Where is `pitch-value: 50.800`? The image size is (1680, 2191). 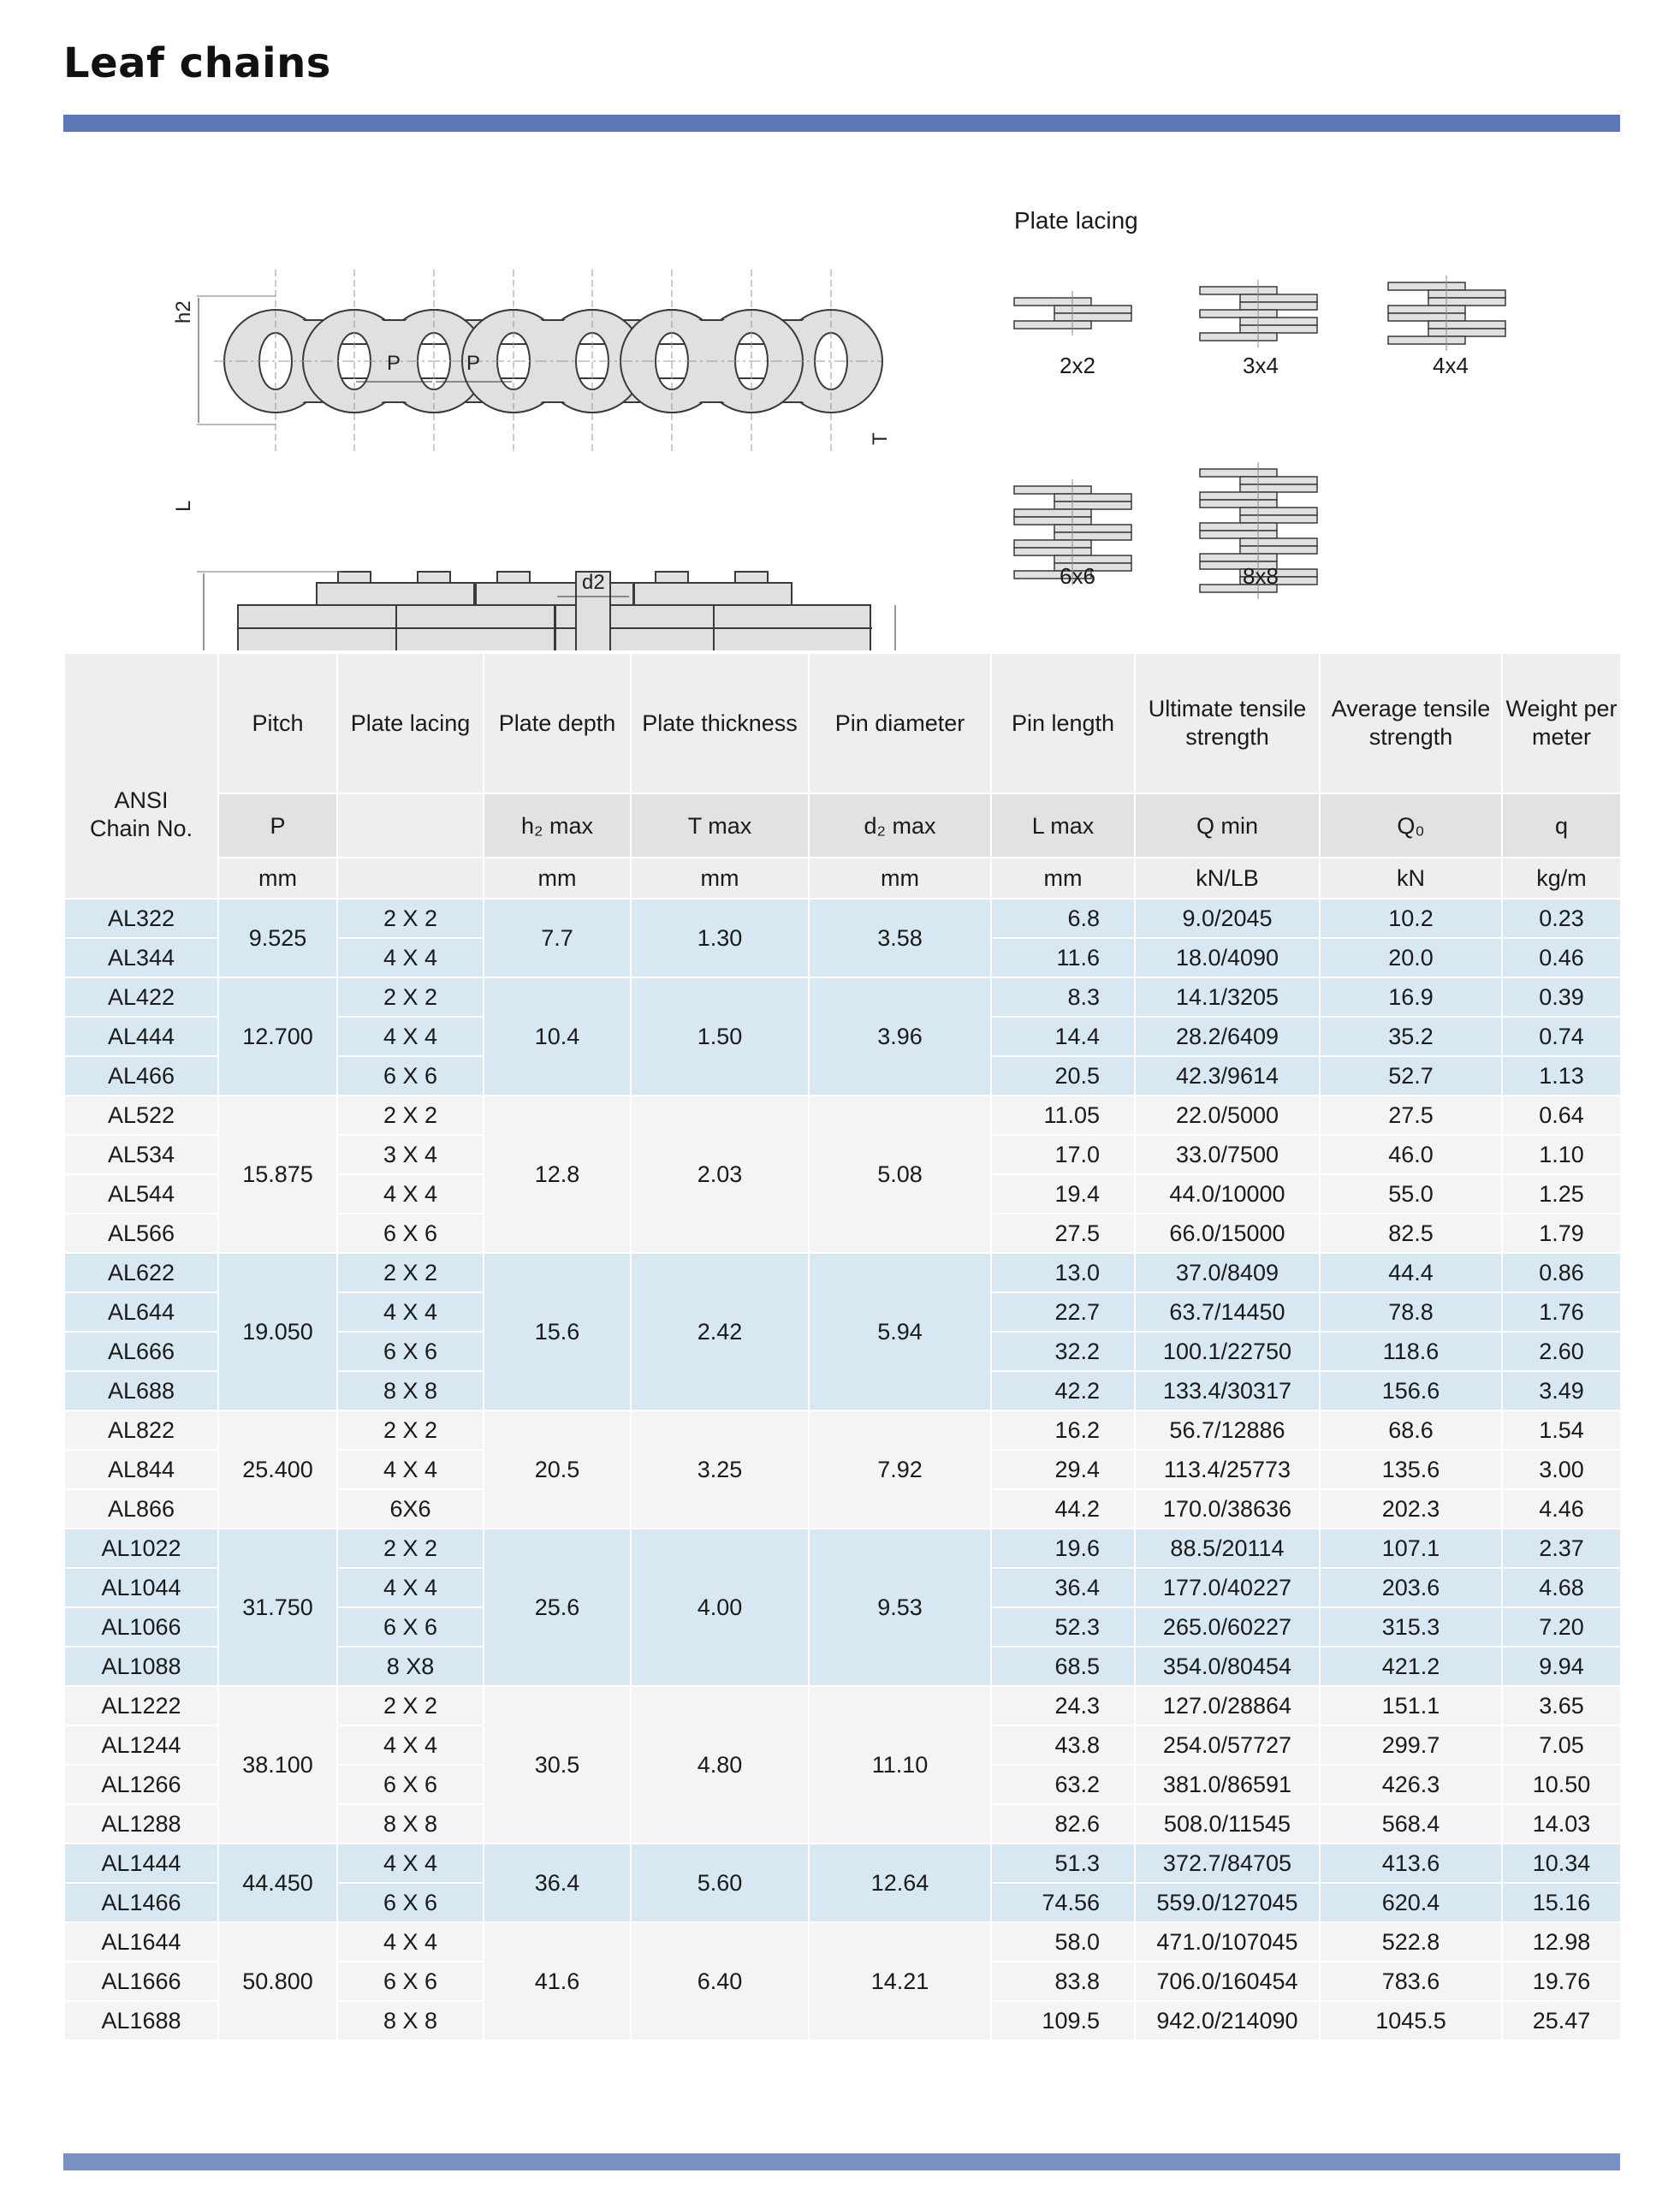
pitch-value: 50.800 is located at coordinates (277, 1981).